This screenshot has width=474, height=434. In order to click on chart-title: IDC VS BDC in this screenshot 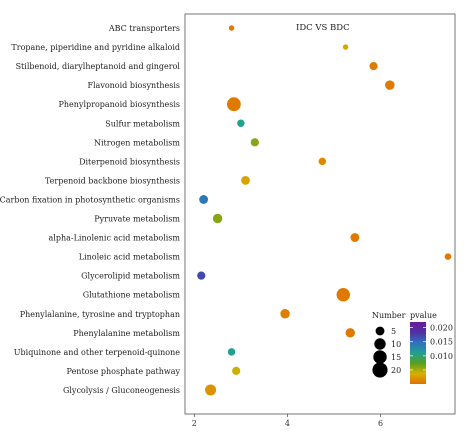, I will do `click(323, 28)`.